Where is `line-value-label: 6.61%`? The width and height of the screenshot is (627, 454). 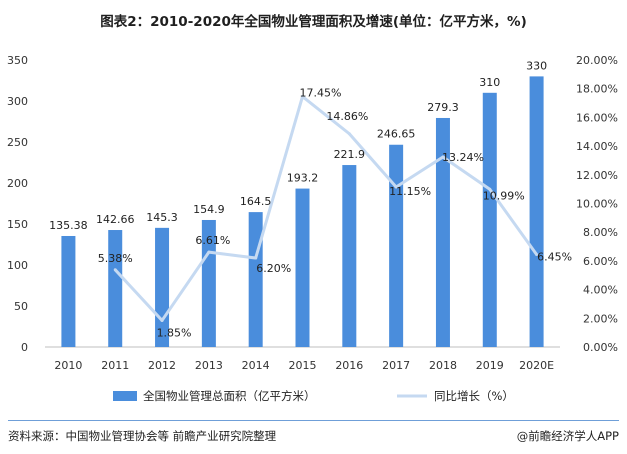 line-value-label: 6.61% is located at coordinates (212, 240).